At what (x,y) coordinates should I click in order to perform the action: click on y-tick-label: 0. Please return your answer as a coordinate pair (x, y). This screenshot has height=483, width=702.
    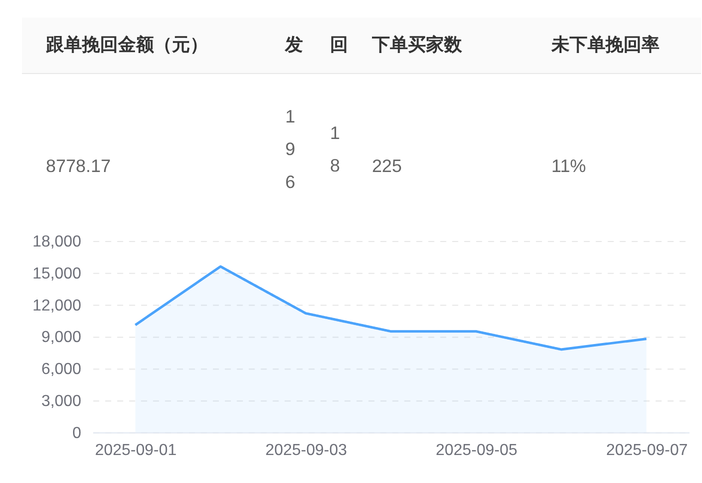
    Looking at the image, I should click on (77, 433).